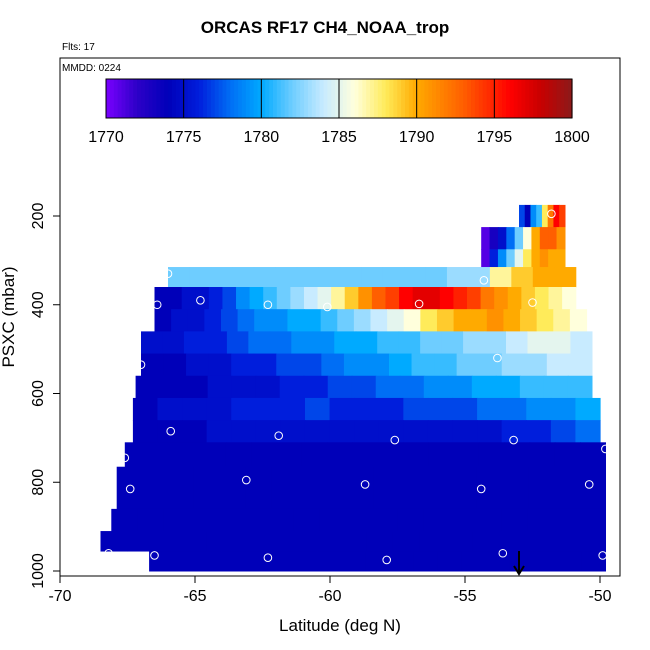 The image size is (650, 650). Describe the element at coordinates (339, 112) in the screenshot. I see `colorbar: 1770 1775 1780 1785 1790 1795 1800` at that location.